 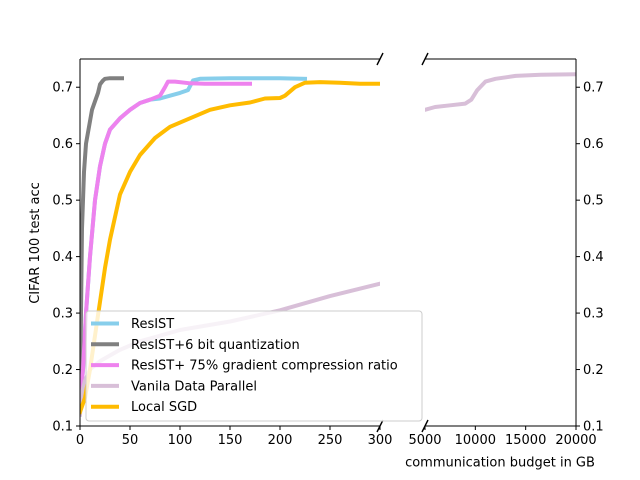 I want to click on legend-label-resist: ResIST, so click(x=152, y=324).